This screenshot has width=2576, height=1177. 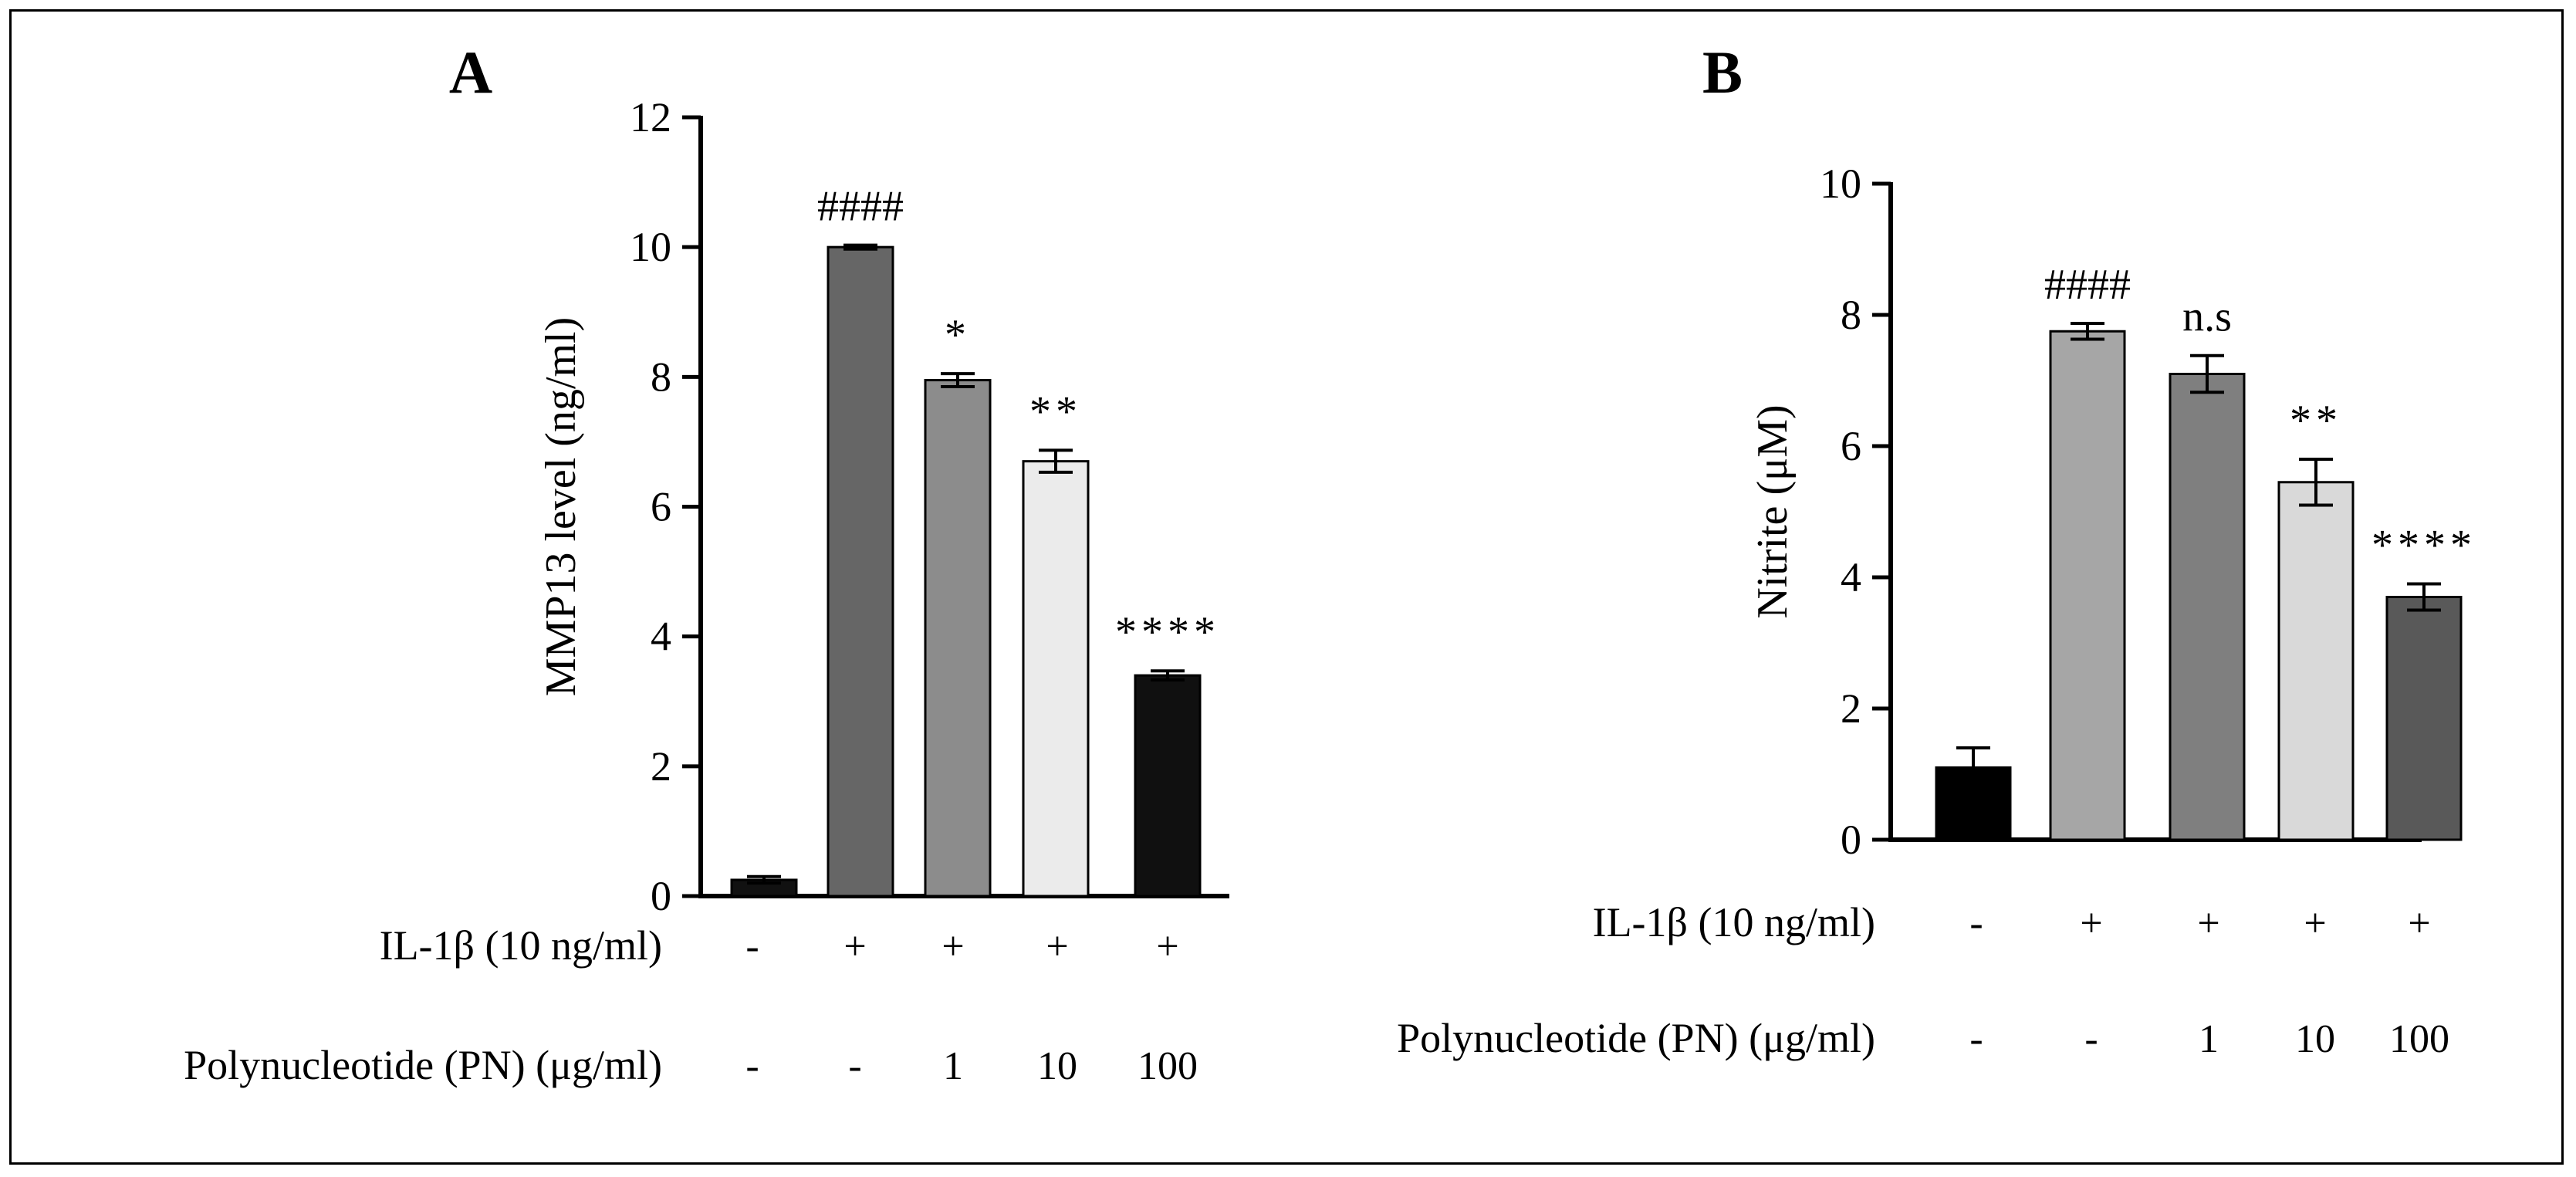 What do you see at coordinates (1851, 315) in the screenshot?
I see `y-tick-label-b-4: 8` at bounding box center [1851, 315].